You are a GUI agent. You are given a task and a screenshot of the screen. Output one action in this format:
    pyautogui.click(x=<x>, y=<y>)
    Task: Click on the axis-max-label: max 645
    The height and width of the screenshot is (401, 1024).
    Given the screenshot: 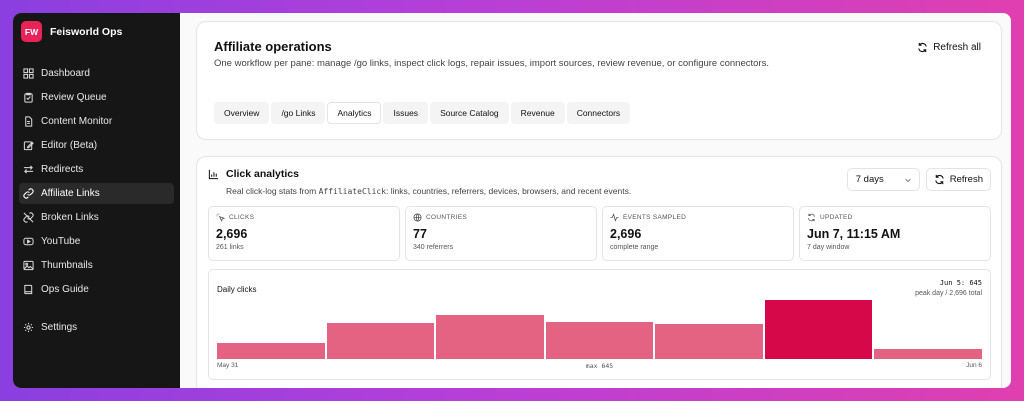 What is the action you would take?
    pyautogui.click(x=599, y=366)
    